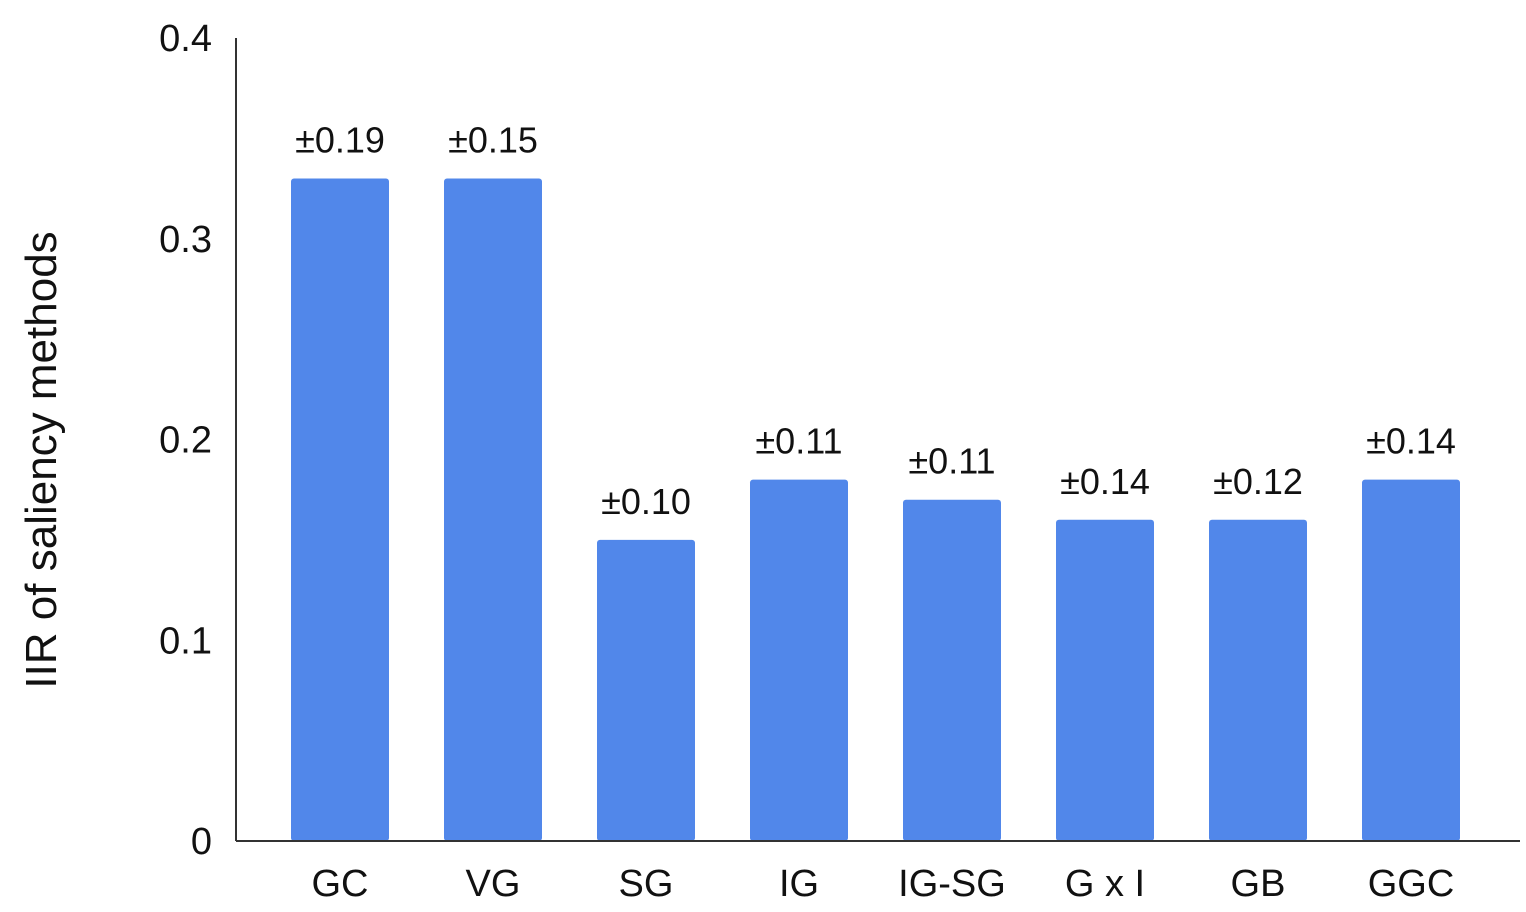 The height and width of the screenshot is (912, 1526). What do you see at coordinates (646, 884) in the screenshot?
I see `x-tick-label: SG` at bounding box center [646, 884].